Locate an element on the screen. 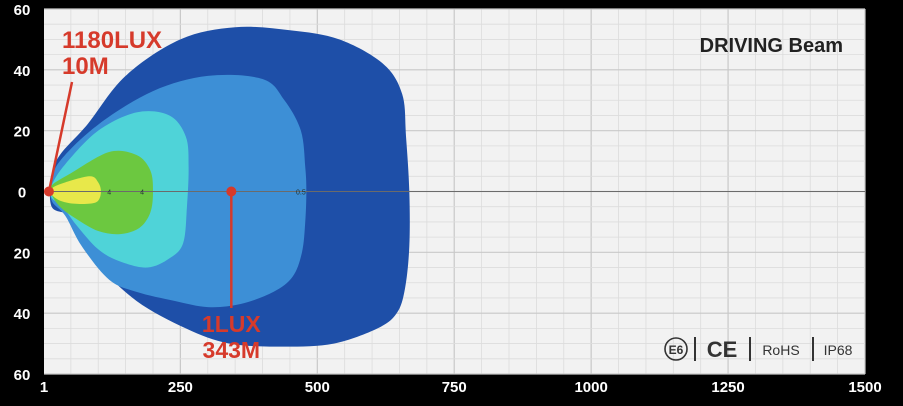 The height and width of the screenshot is (406, 903). x-tick-label: 750 is located at coordinates (454, 387).